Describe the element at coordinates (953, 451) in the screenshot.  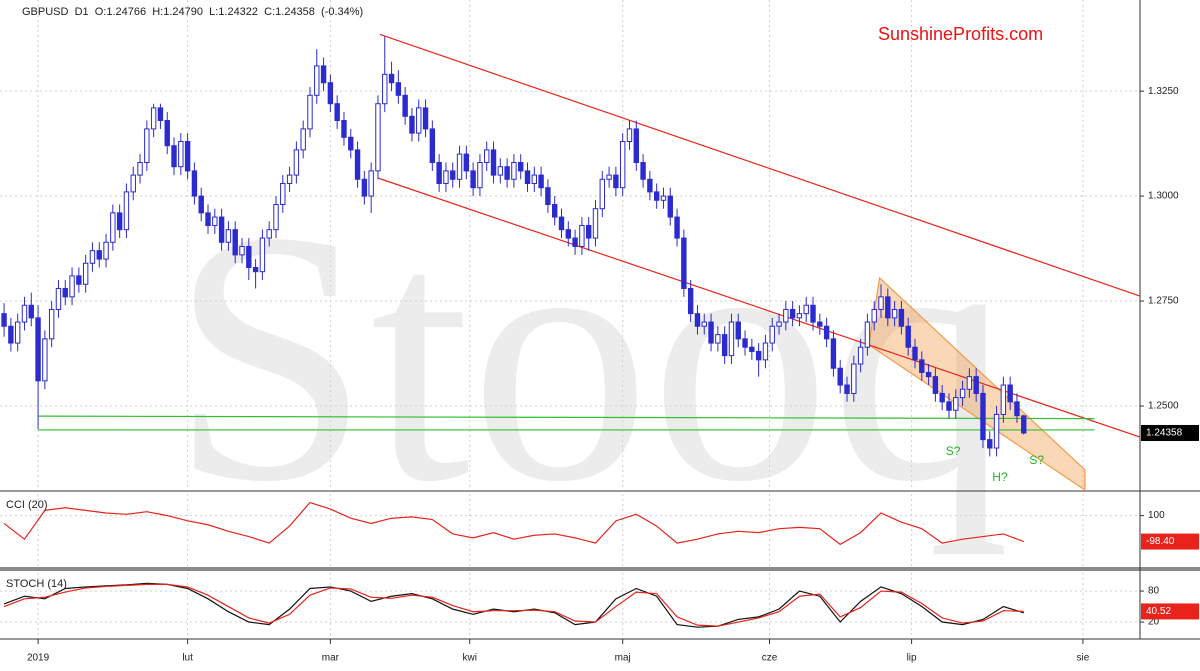
I see `annotation: S?` at that location.